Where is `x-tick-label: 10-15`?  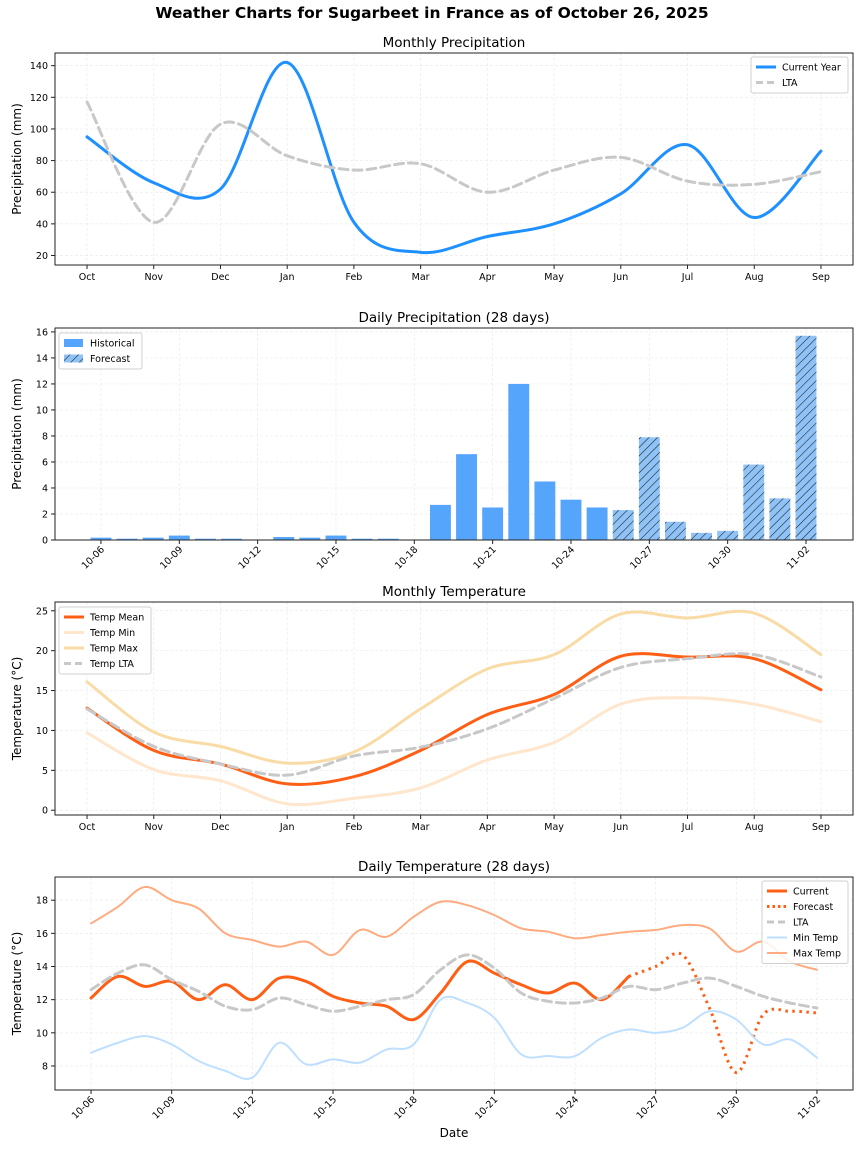 x-tick-label: 10-15 is located at coordinates (325, 1107).